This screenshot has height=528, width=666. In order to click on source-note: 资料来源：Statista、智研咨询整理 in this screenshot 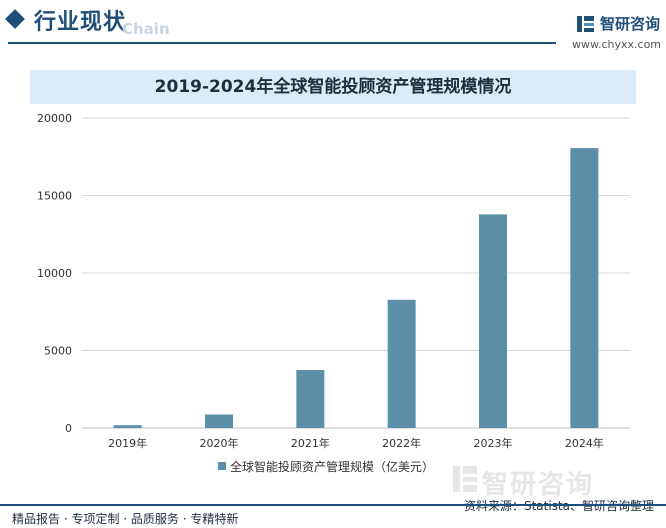, I will do `click(558, 506)`.